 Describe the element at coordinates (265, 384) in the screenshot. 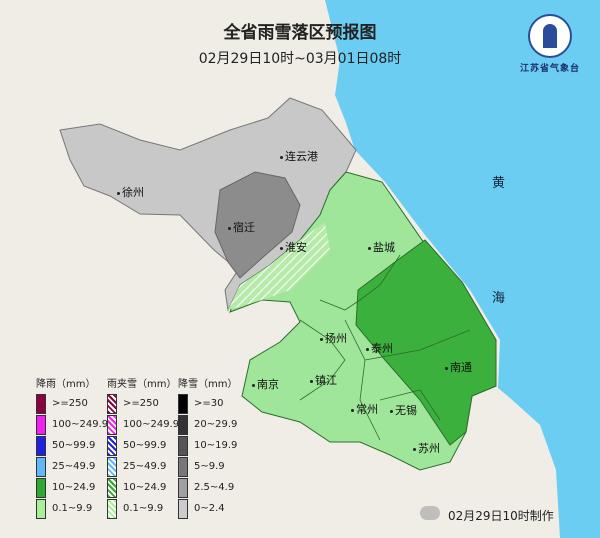

I see `city-label: 南京` at that location.